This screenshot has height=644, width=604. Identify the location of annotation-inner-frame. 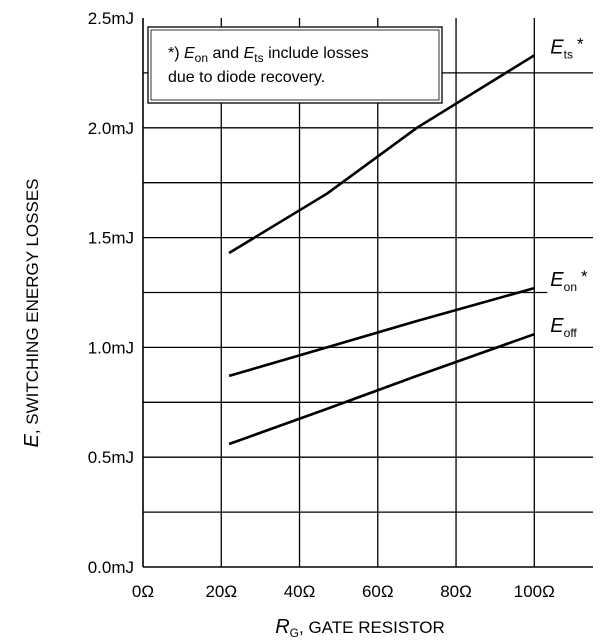
(295, 65).